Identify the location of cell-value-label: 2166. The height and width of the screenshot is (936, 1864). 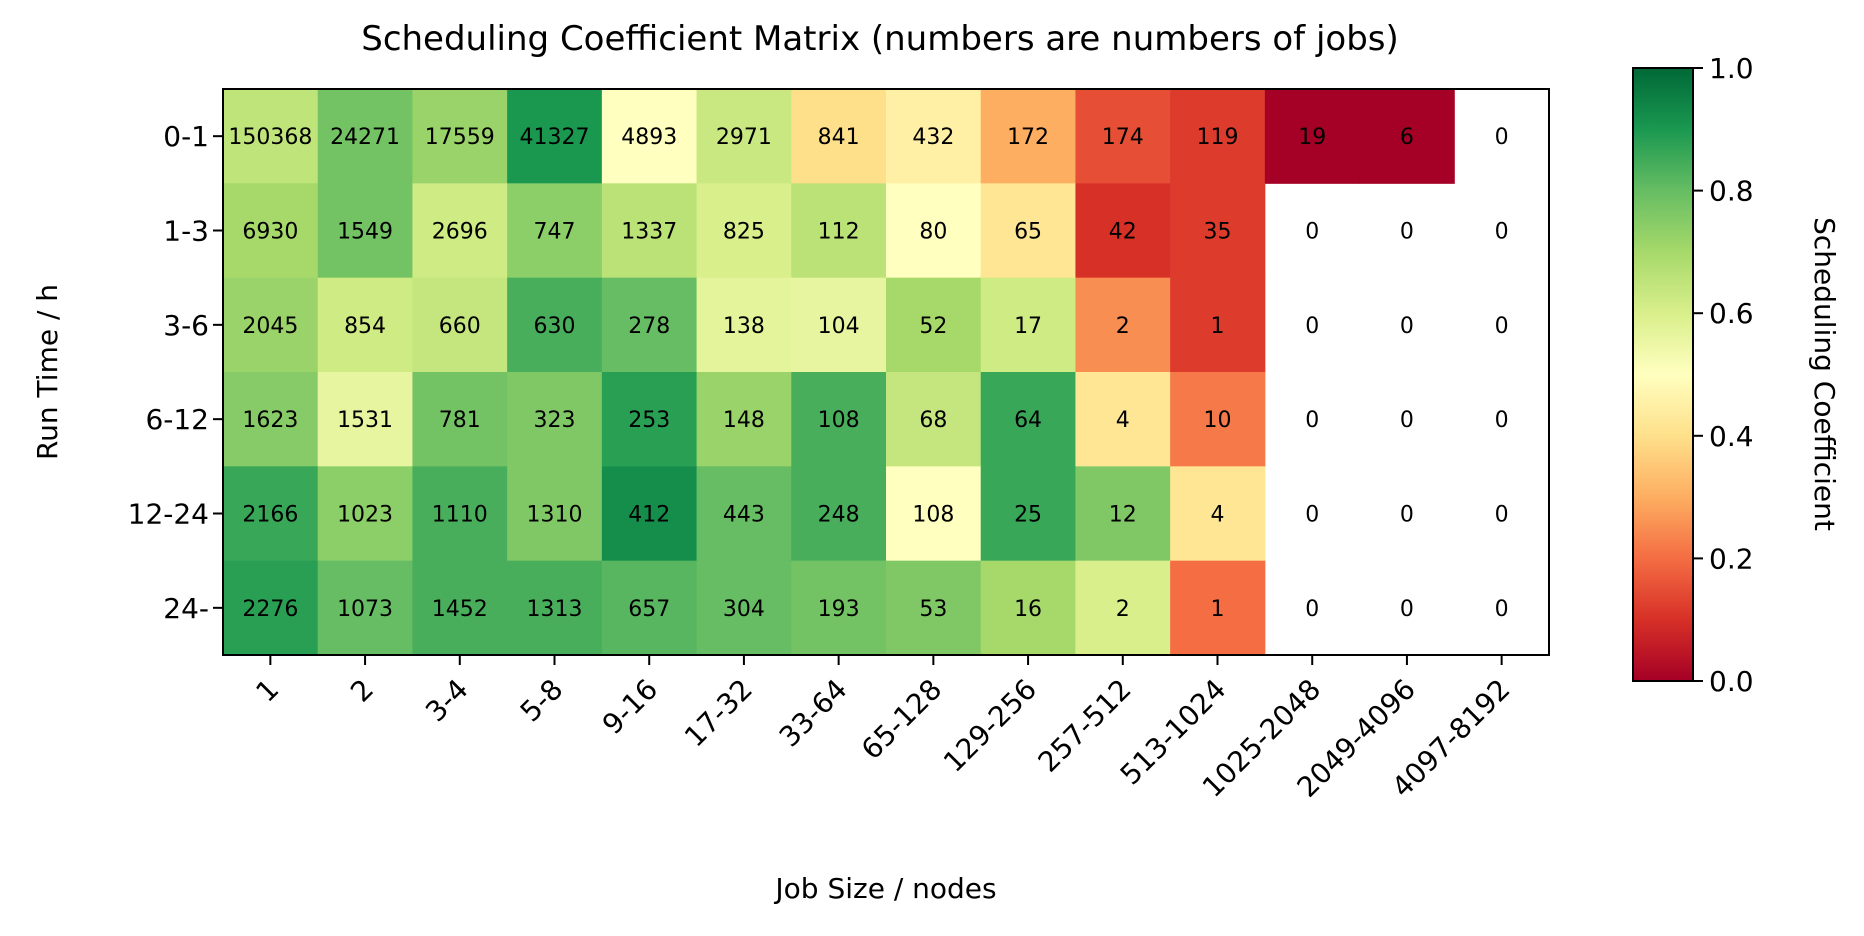
(270, 515).